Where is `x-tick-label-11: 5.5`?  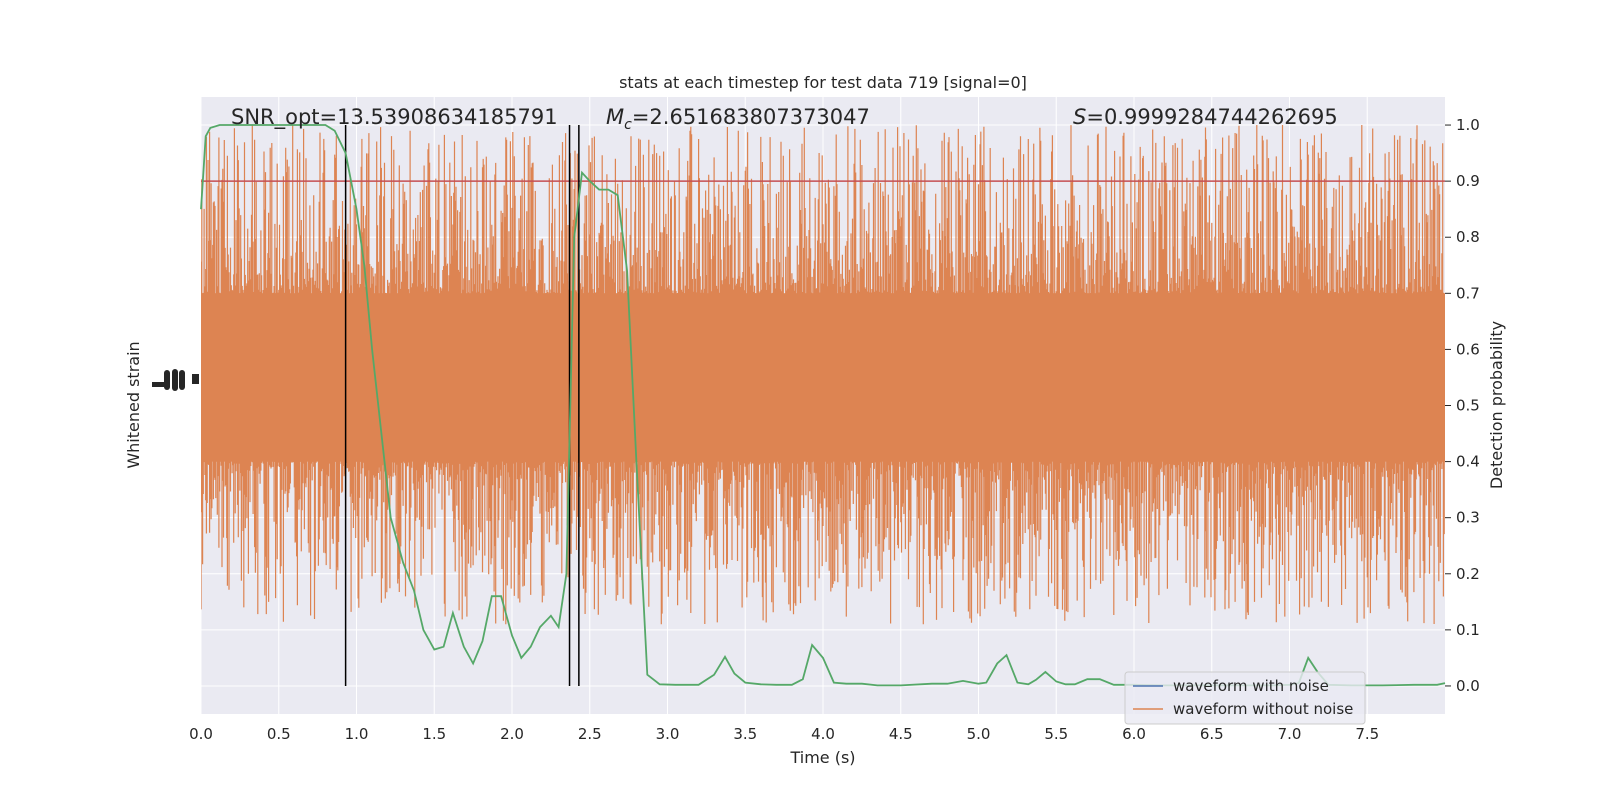
x-tick-label-11: 5.5 is located at coordinates (1056, 734).